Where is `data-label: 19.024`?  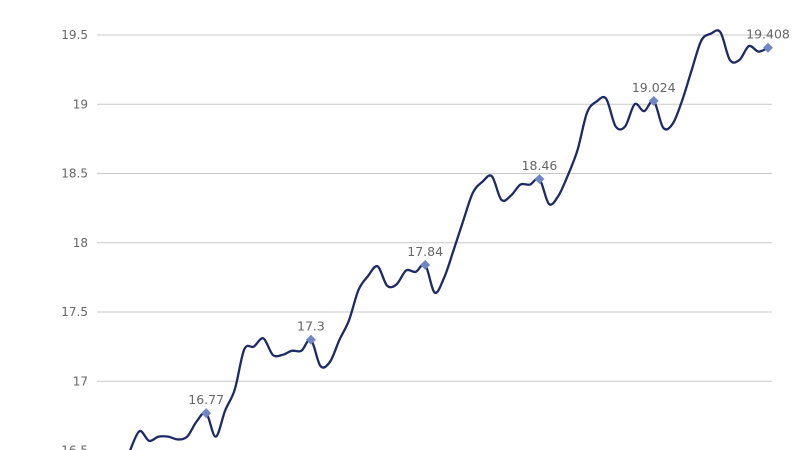 data-label: 19.024 is located at coordinates (654, 87).